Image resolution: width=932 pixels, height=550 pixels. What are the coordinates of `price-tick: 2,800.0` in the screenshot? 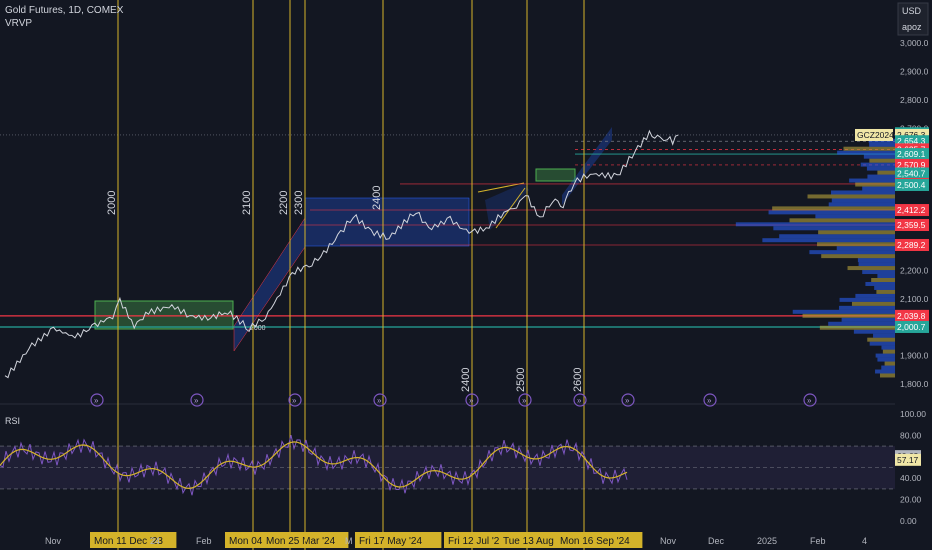 It's located at (914, 100).